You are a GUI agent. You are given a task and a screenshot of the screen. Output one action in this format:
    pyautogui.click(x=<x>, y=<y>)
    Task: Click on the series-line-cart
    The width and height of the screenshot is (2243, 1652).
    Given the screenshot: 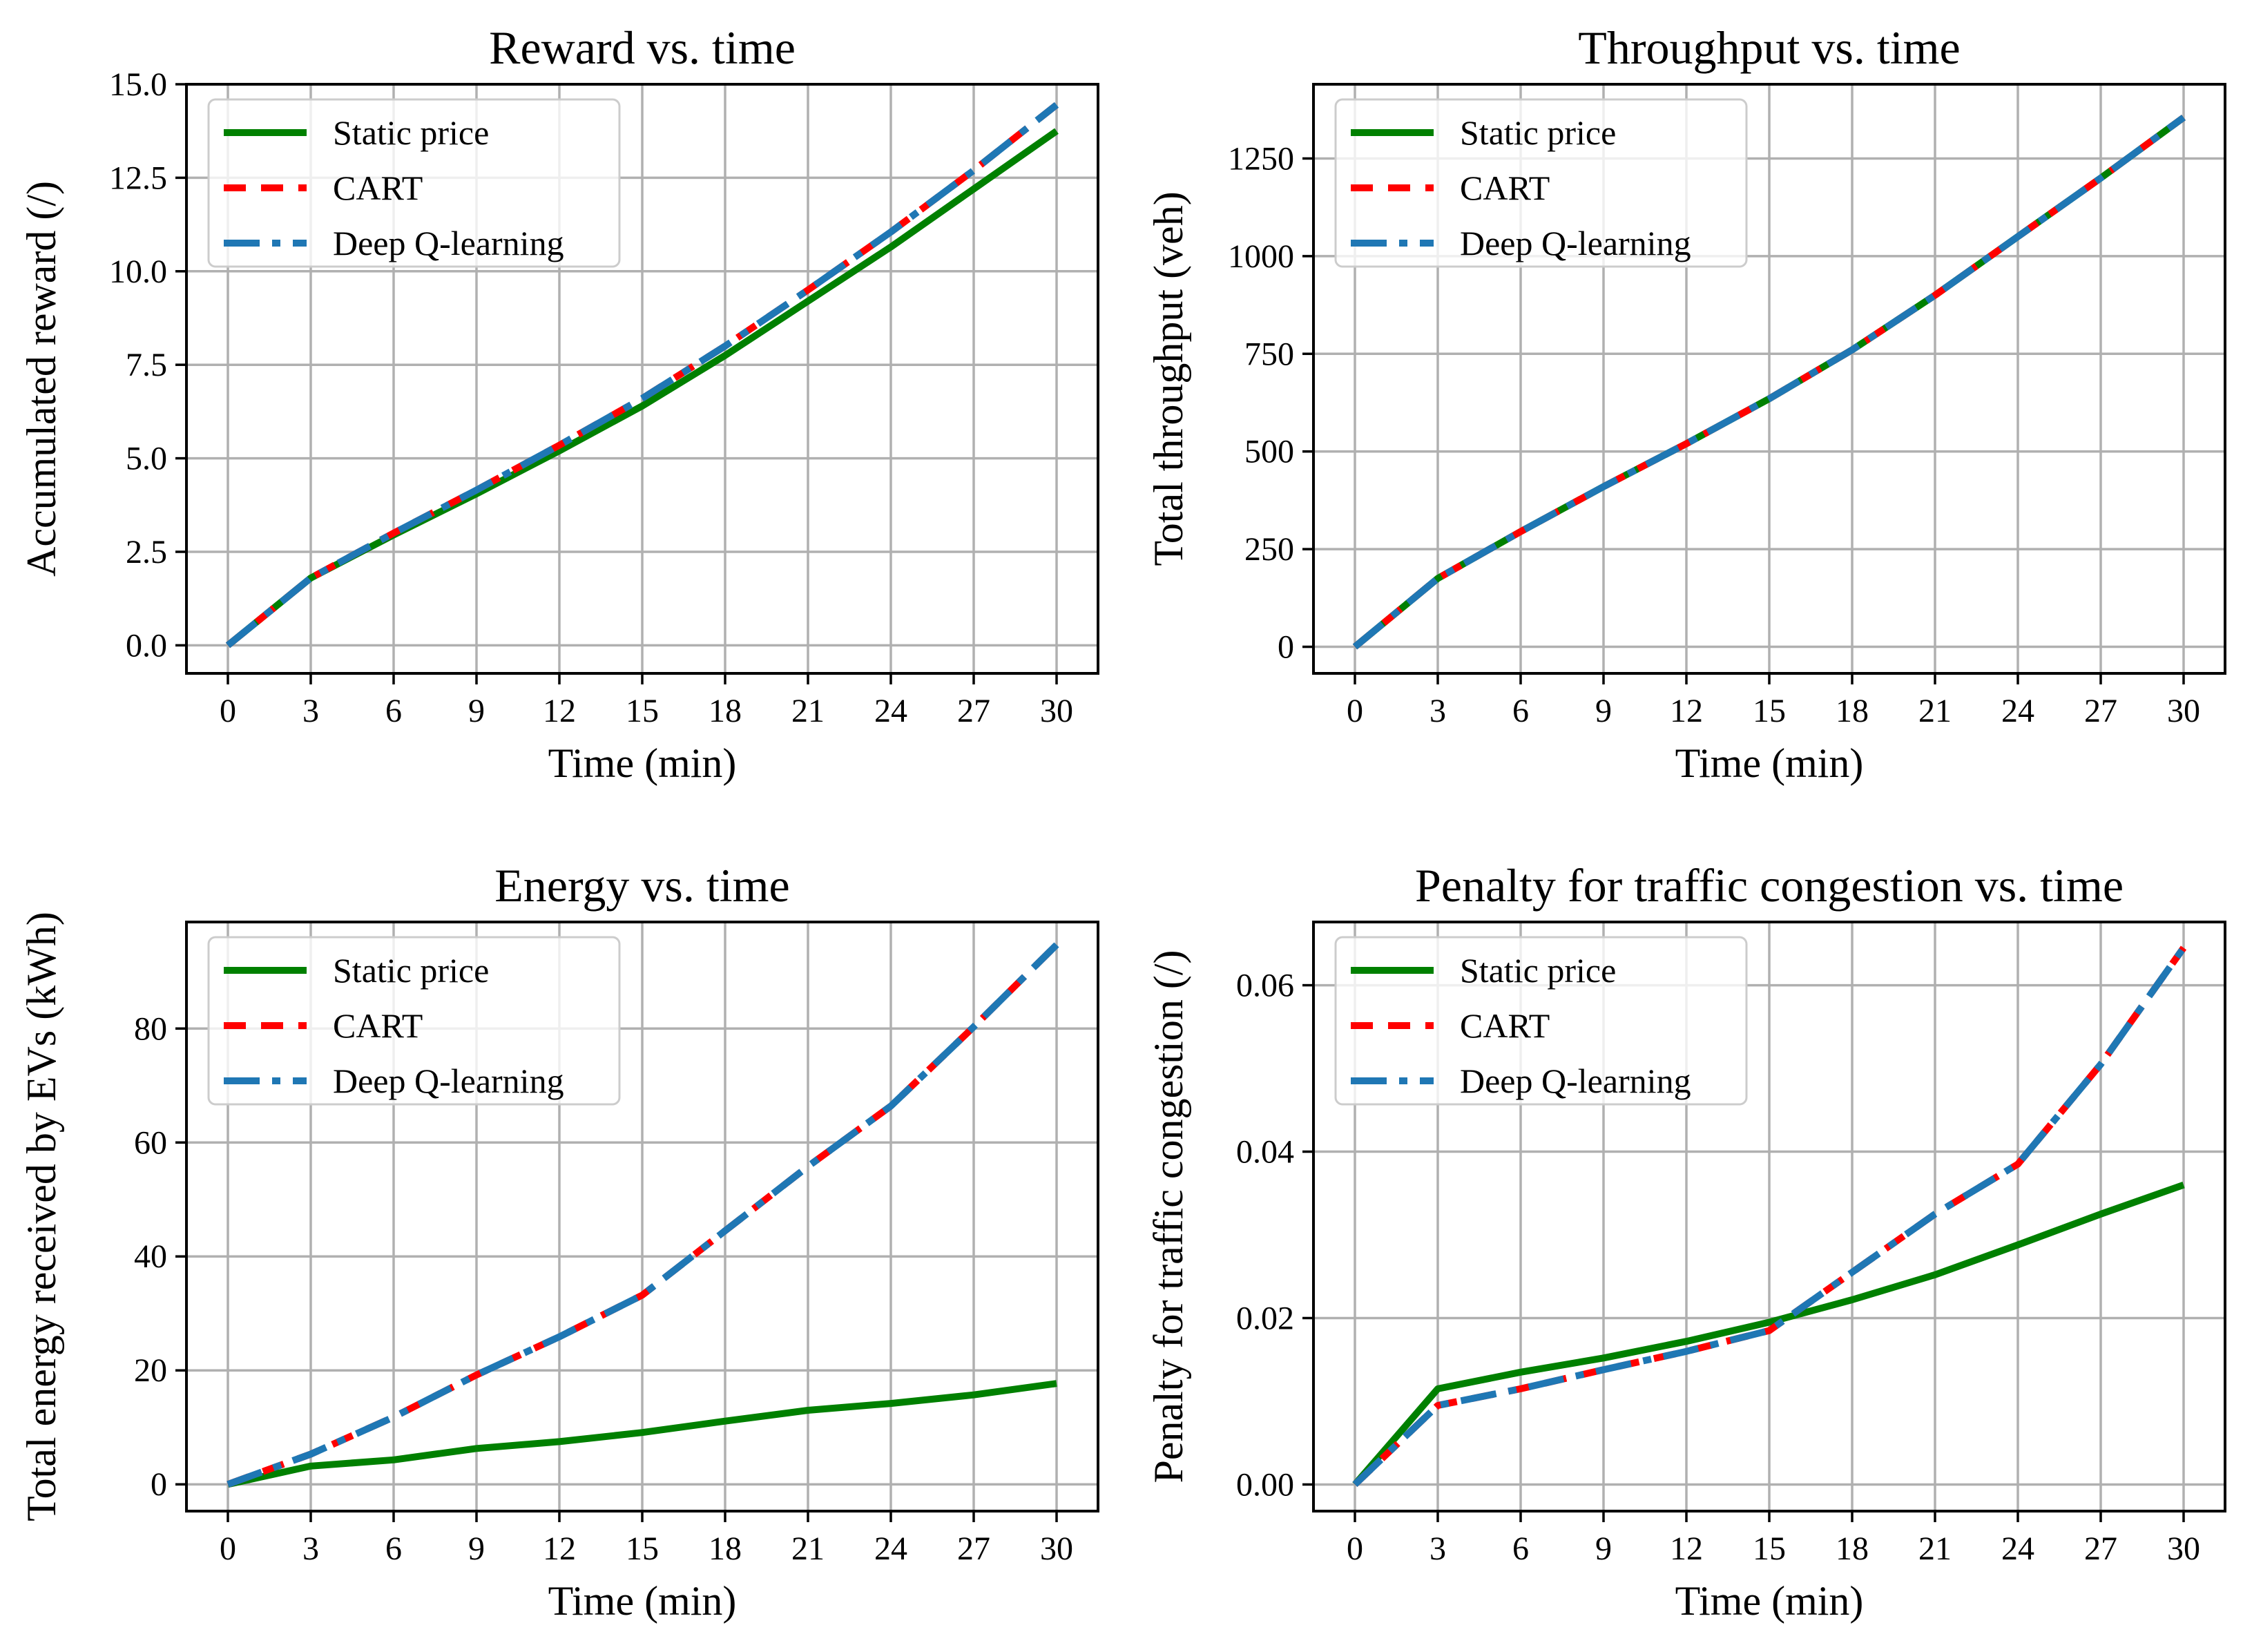 What is the action you would take?
    pyautogui.click(x=643, y=1215)
    